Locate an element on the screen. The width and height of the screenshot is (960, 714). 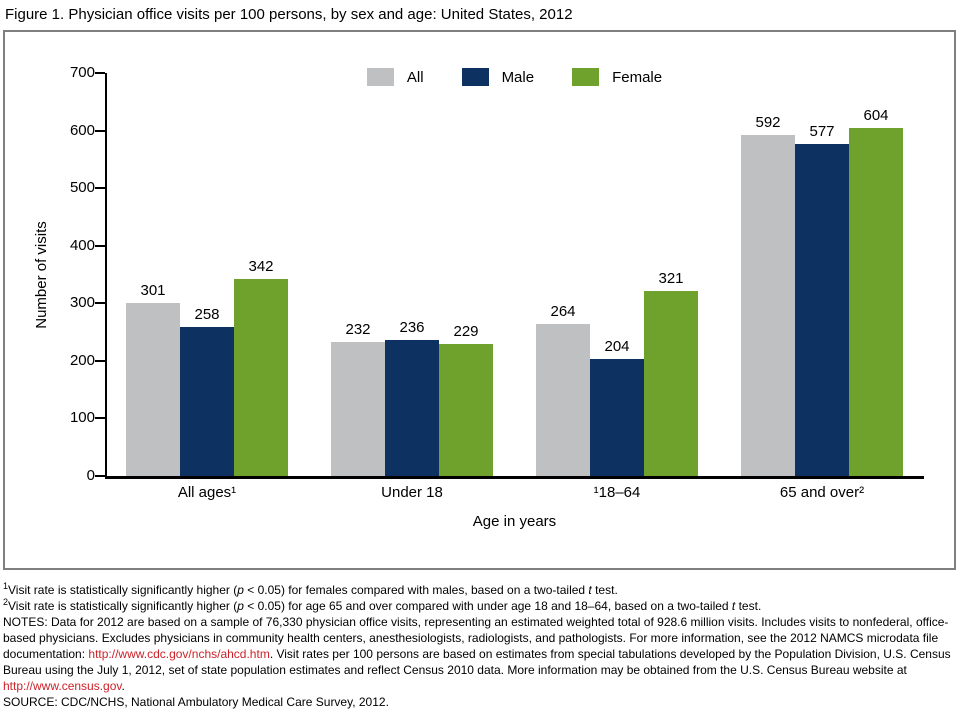
bar-female-group3 is located at coordinates (671, 383).